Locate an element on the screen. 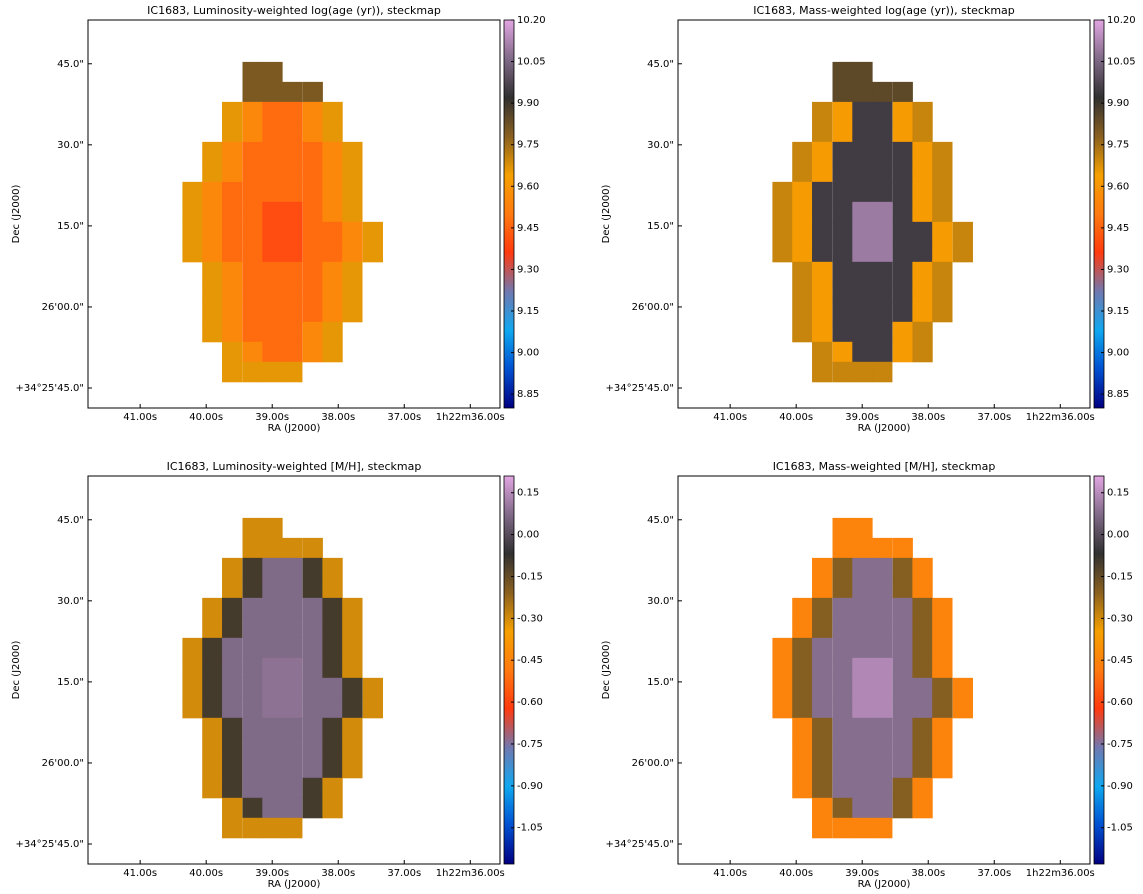  x-tick-label: 37.00s is located at coordinates (404, 417).